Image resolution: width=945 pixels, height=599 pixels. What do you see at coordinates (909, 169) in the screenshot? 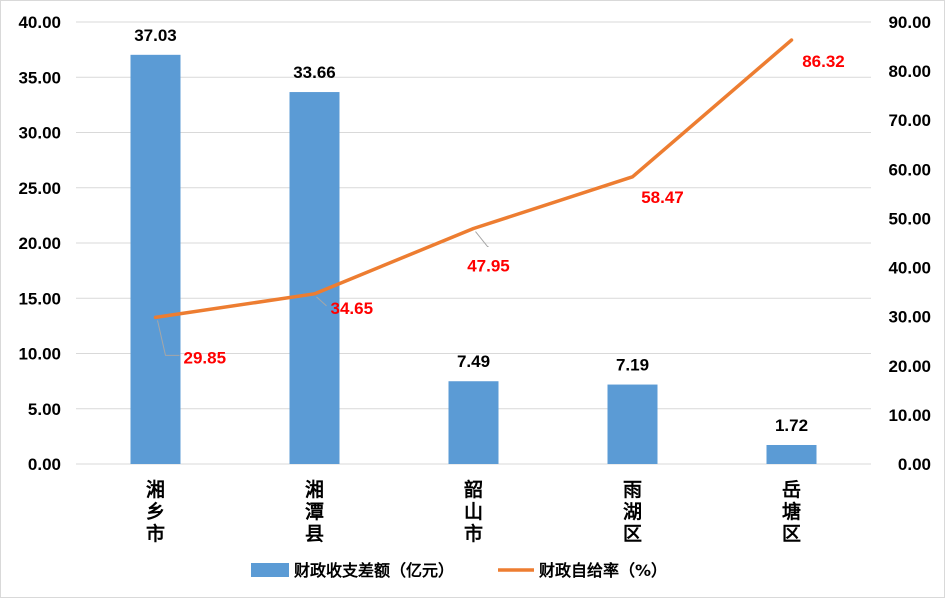
I see `right-tick-label: 60.00` at bounding box center [909, 169].